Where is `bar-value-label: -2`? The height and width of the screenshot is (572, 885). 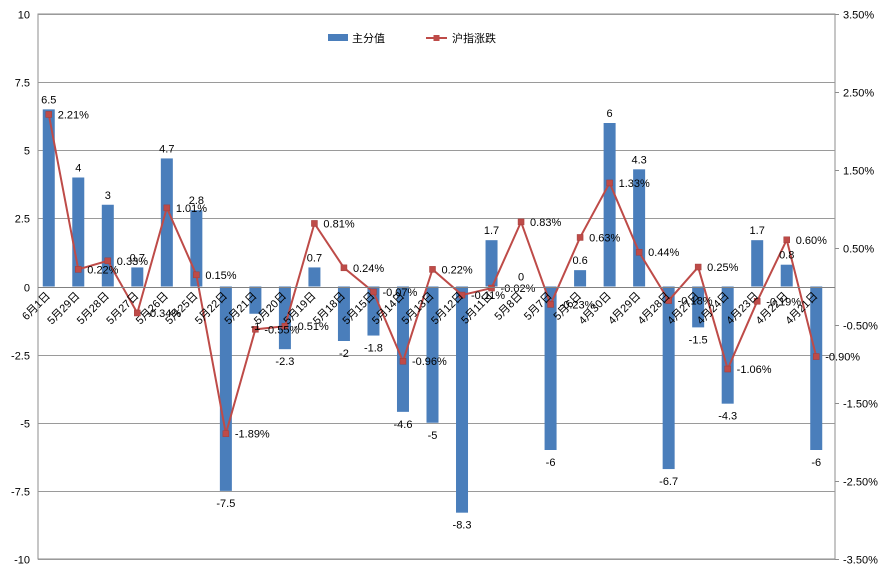 bar-value-label: -2 is located at coordinates (344, 354).